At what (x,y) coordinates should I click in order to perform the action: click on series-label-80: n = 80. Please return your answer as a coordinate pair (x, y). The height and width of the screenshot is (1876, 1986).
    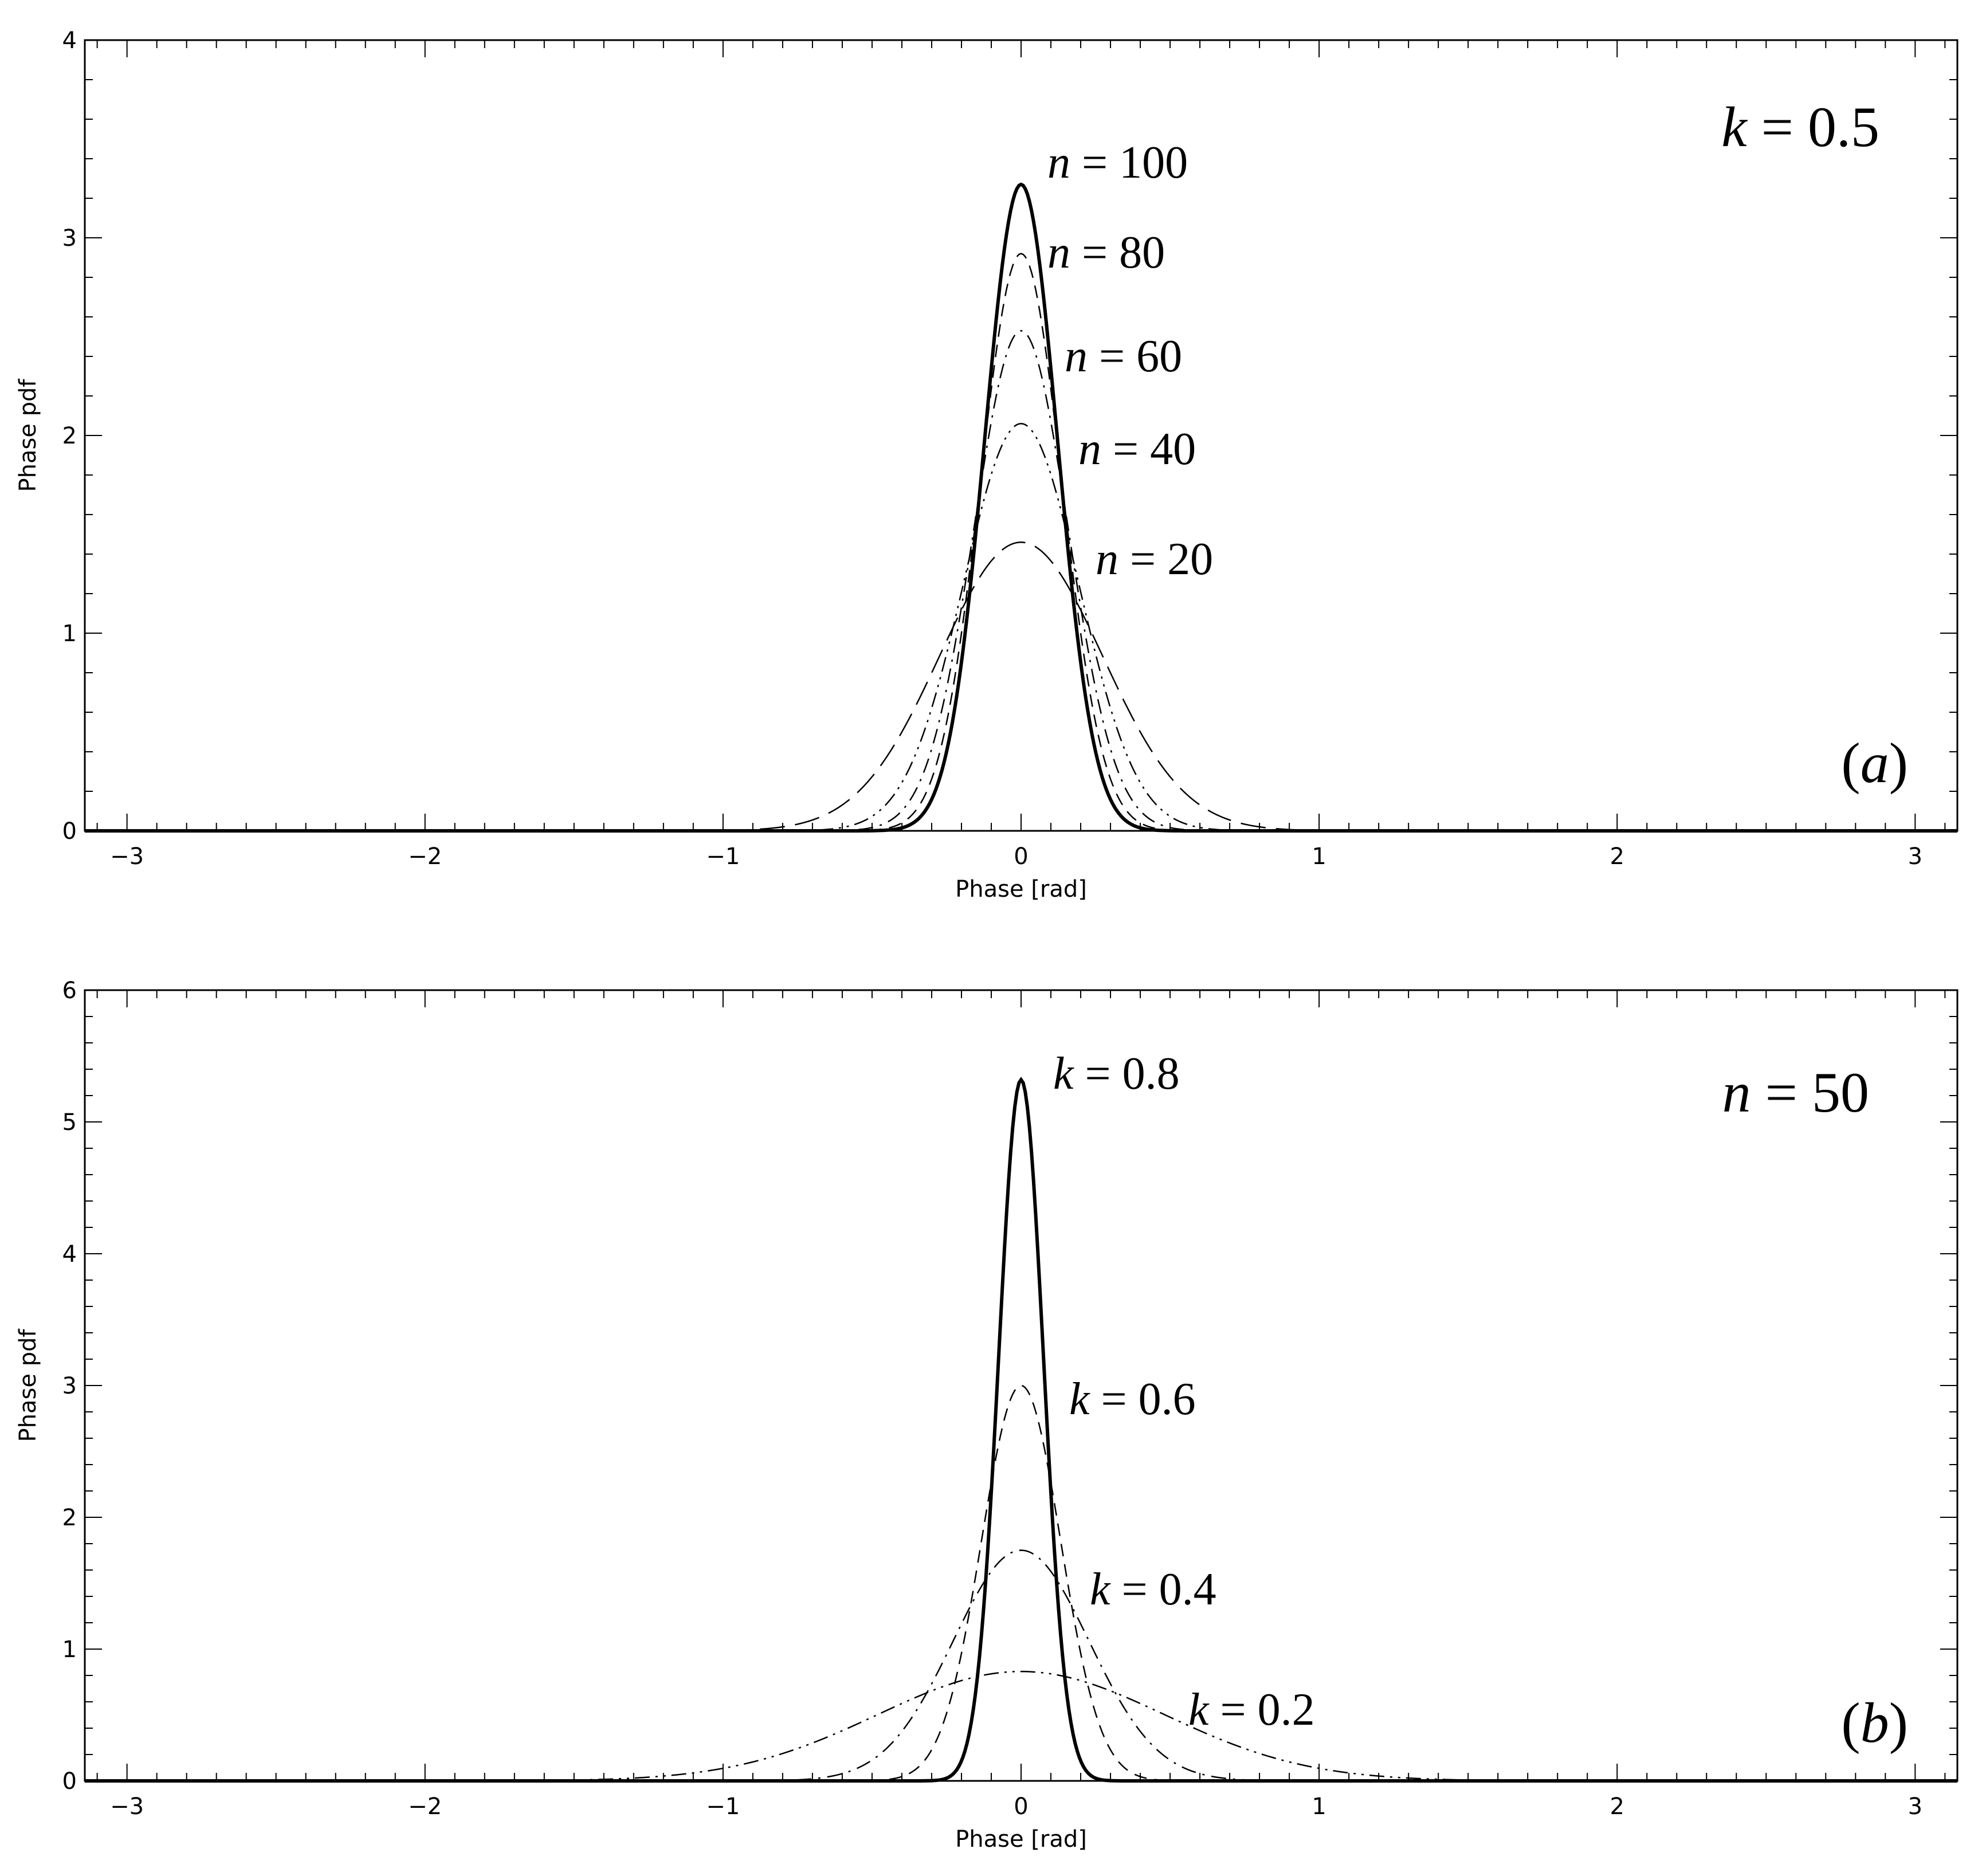
    Looking at the image, I should click on (1106, 253).